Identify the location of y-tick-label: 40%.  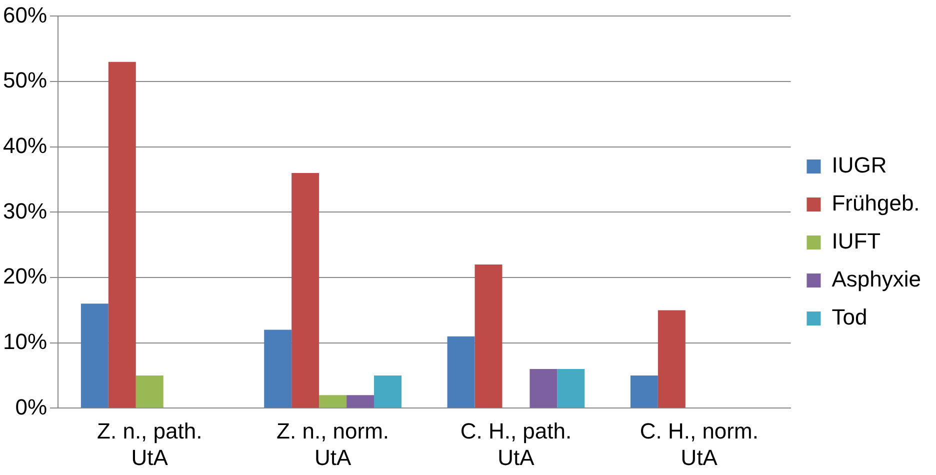
(25, 145).